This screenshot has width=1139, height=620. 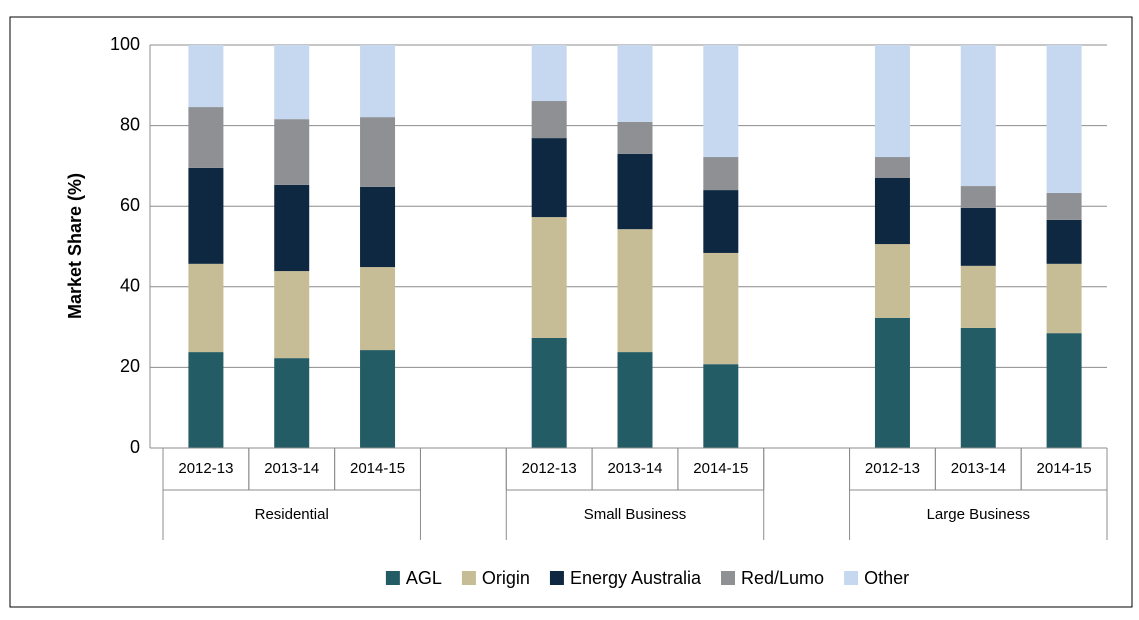 I want to click on legend-label: AGL, so click(x=424, y=578).